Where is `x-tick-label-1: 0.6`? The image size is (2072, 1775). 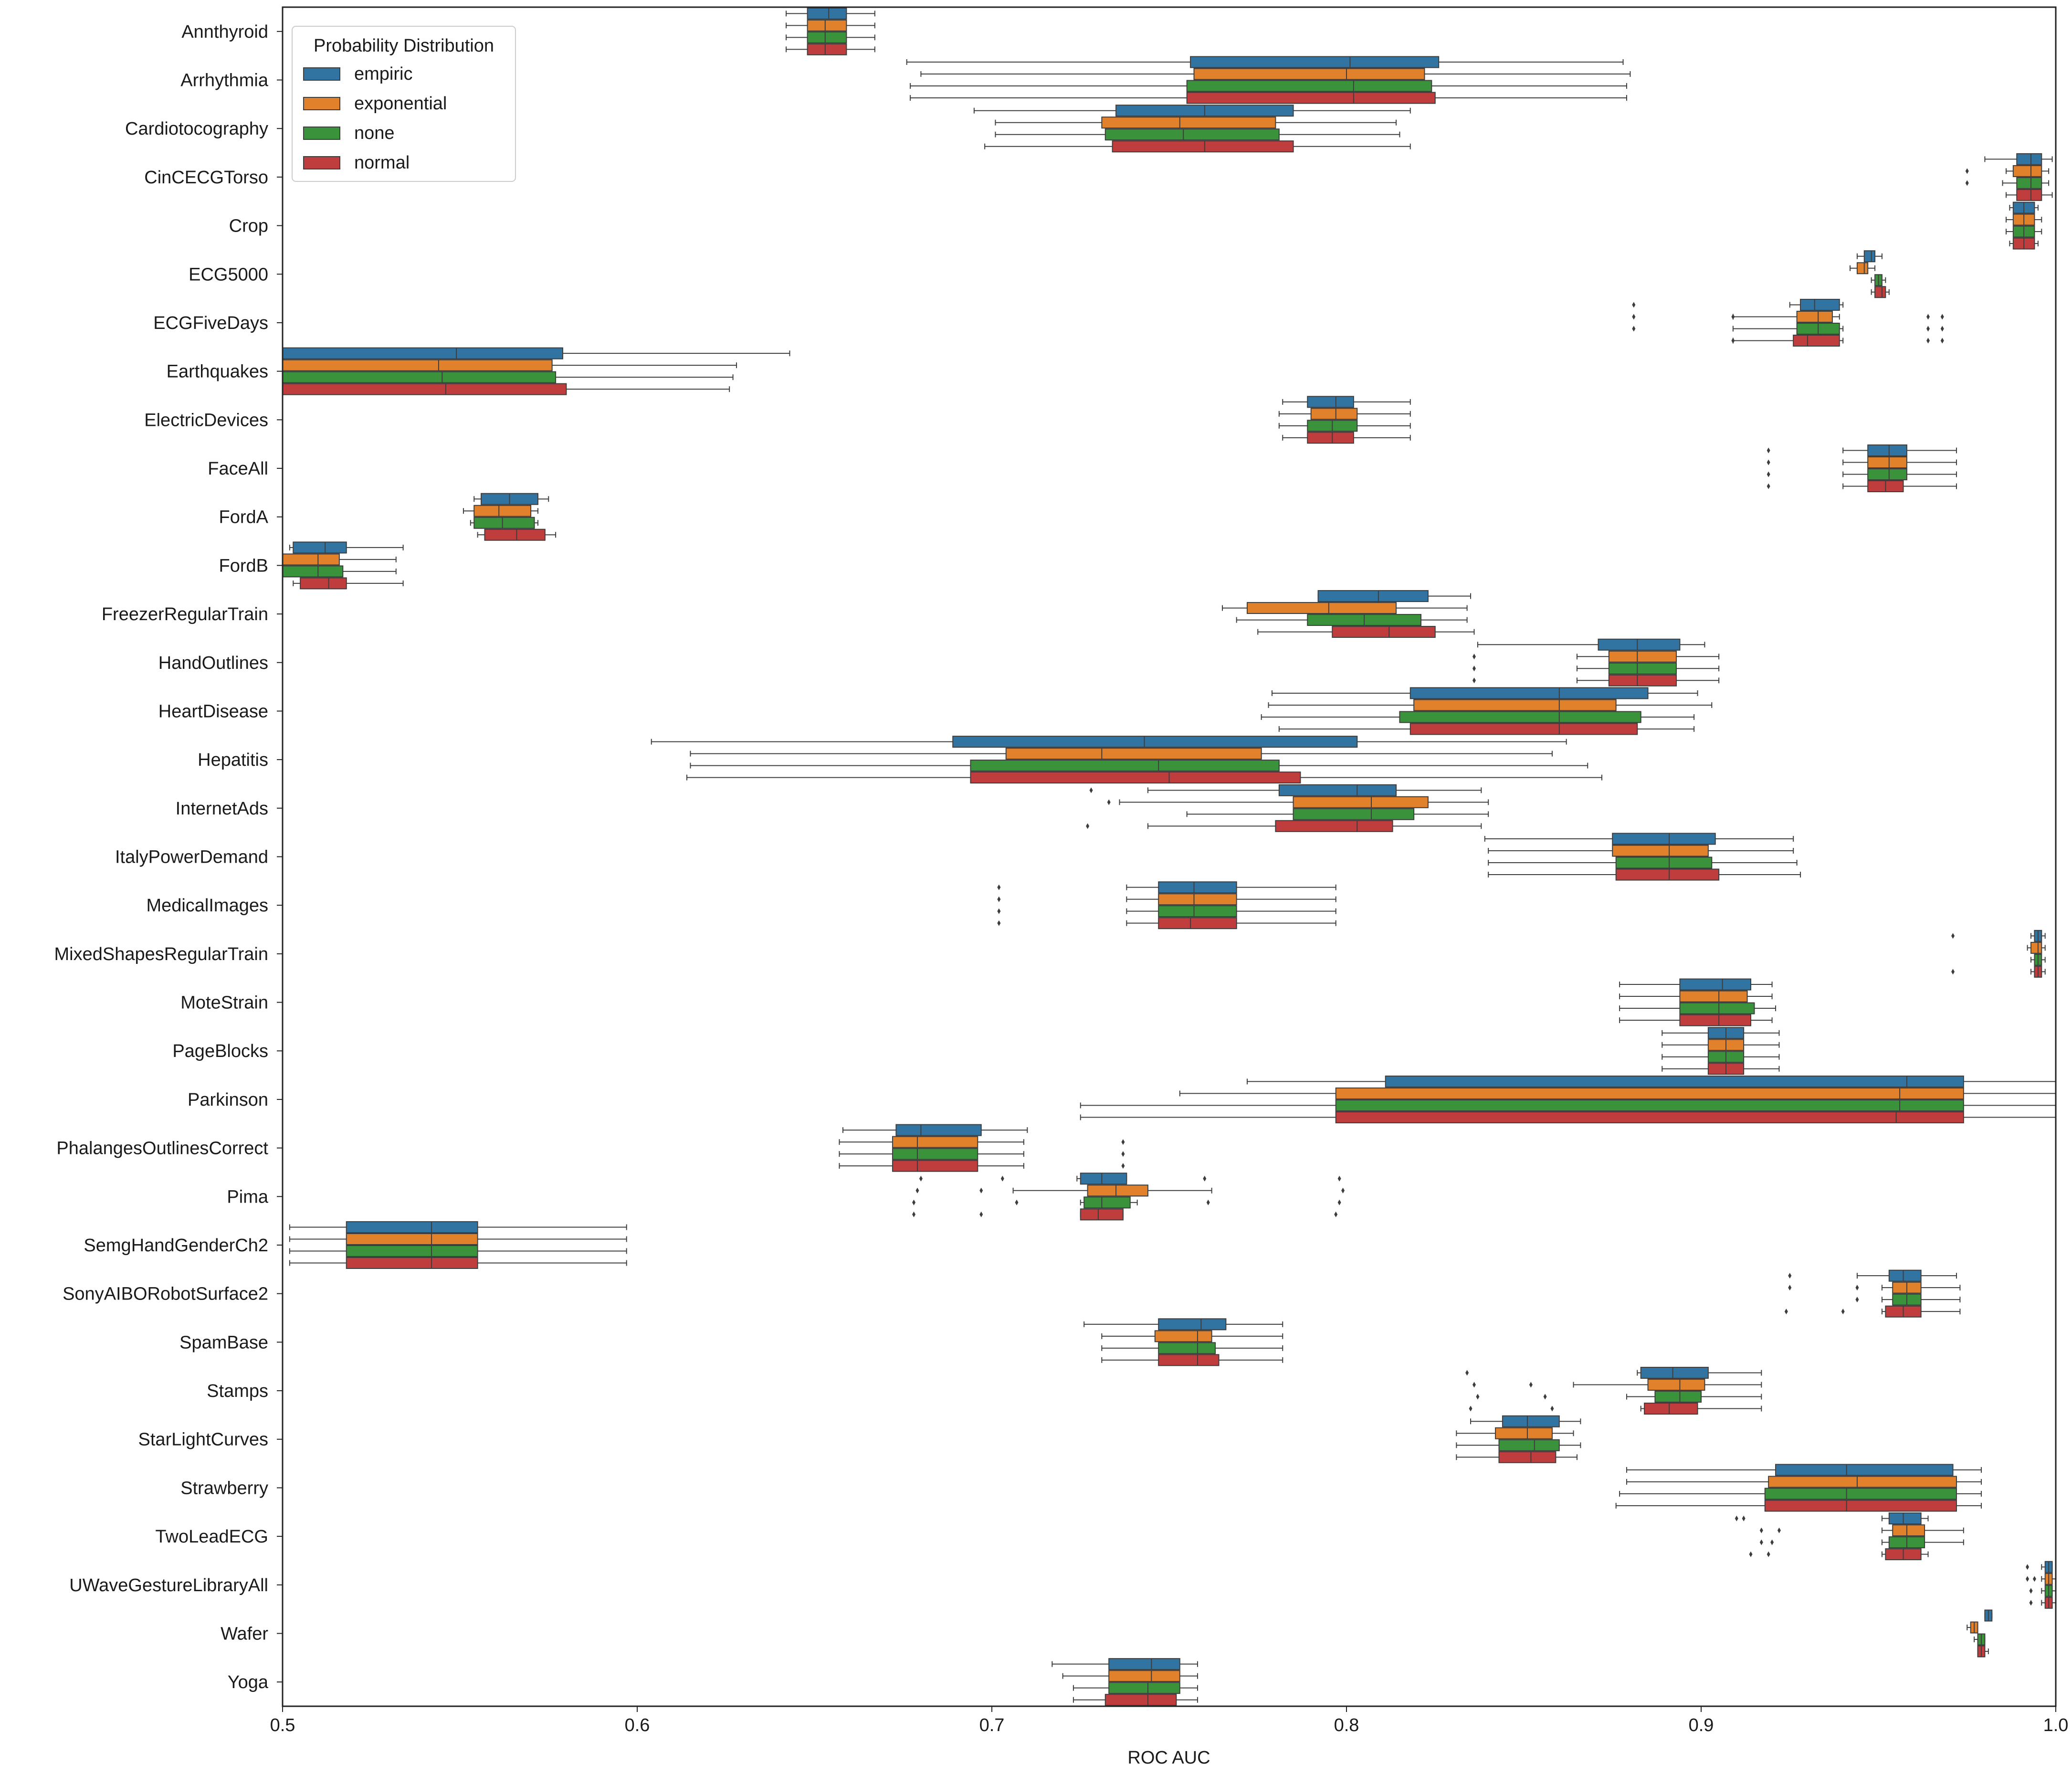 x-tick-label-1: 0.6 is located at coordinates (637, 1725).